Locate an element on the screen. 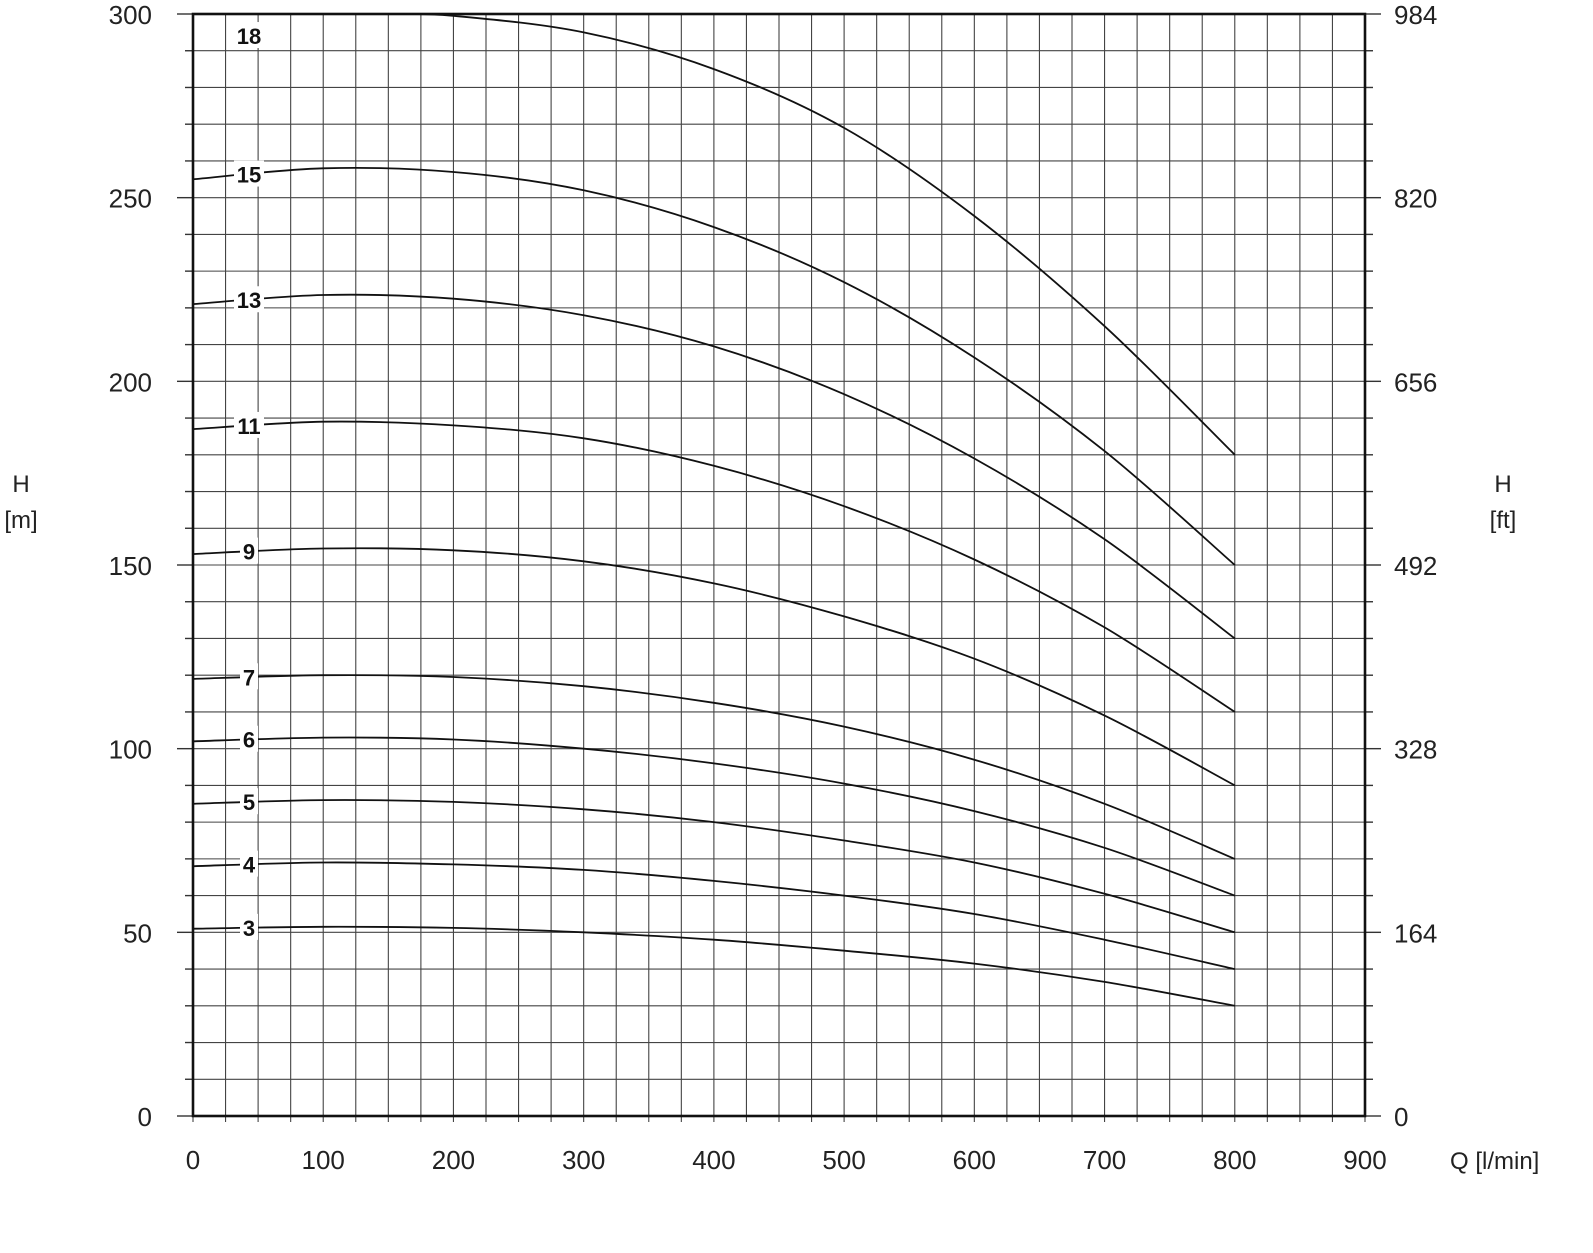 The image size is (1593, 1253). x-tick-label: 0 is located at coordinates (193, 1160).